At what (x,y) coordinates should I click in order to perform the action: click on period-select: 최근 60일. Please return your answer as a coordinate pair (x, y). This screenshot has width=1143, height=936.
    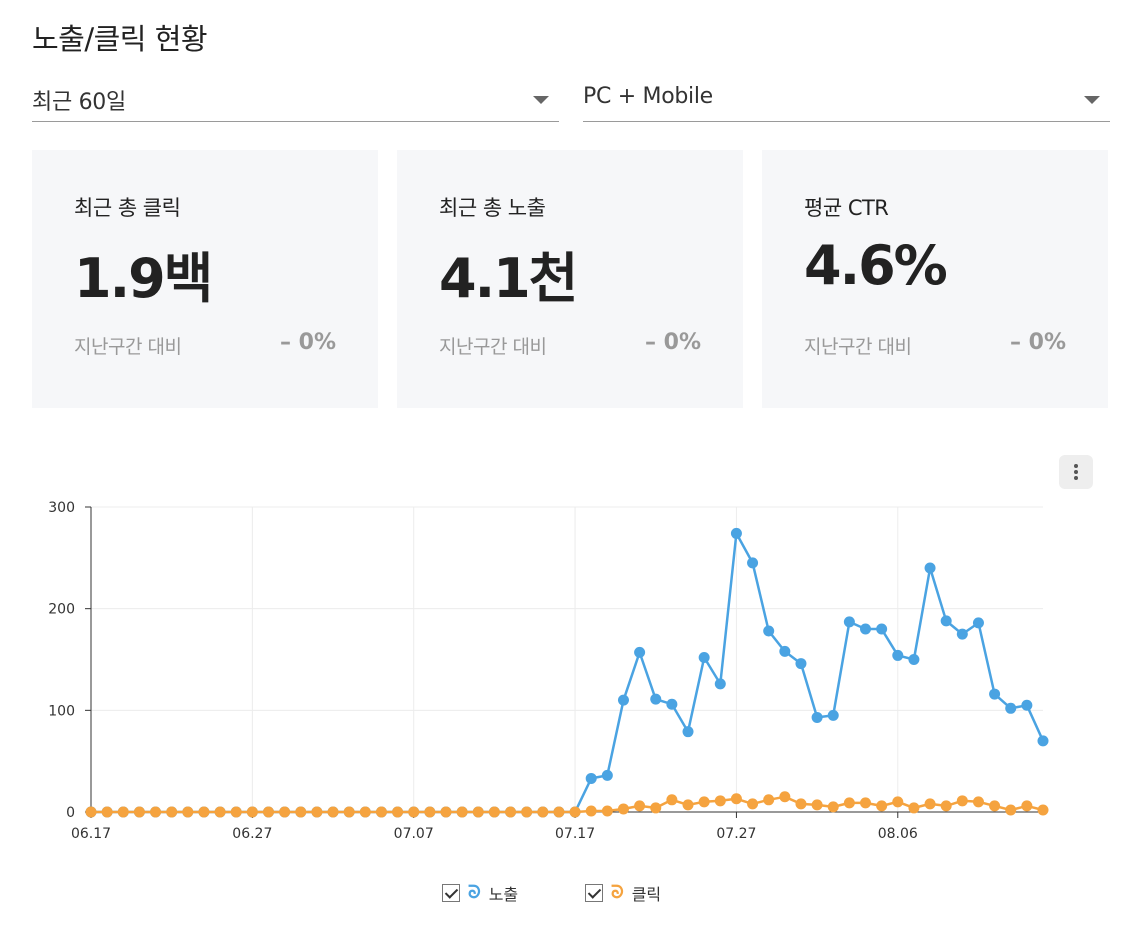
    Looking at the image, I should click on (295, 99).